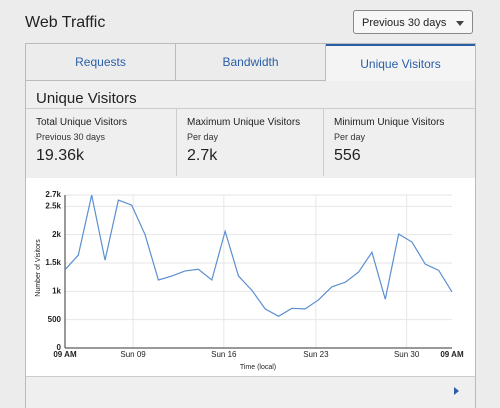 This screenshot has height=408, width=500. What do you see at coordinates (101, 62) in the screenshot?
I see `tab: Requests` at bounding box center [101, 62].